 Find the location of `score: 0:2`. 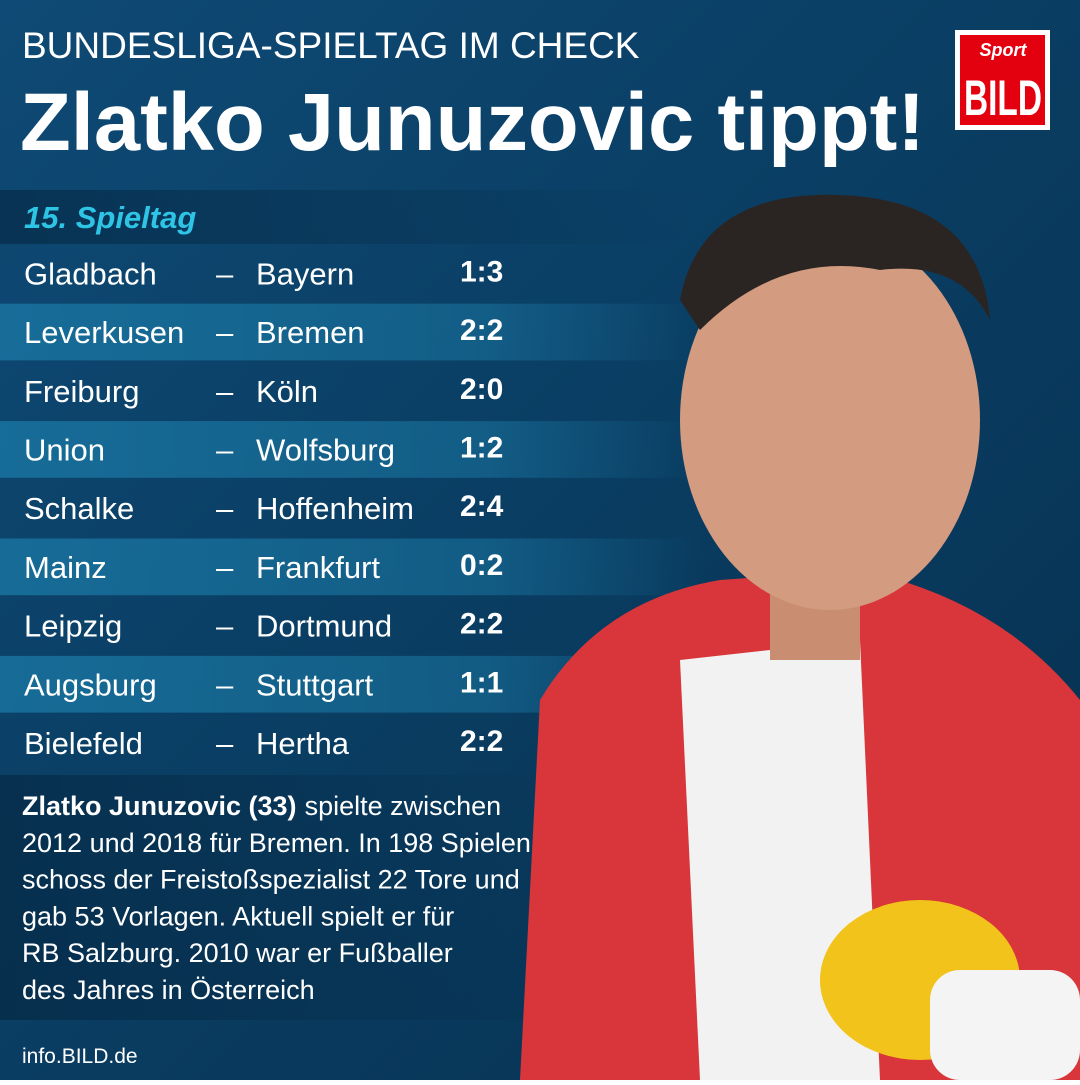

score: 0:2 is located at coordinates (481, 565).